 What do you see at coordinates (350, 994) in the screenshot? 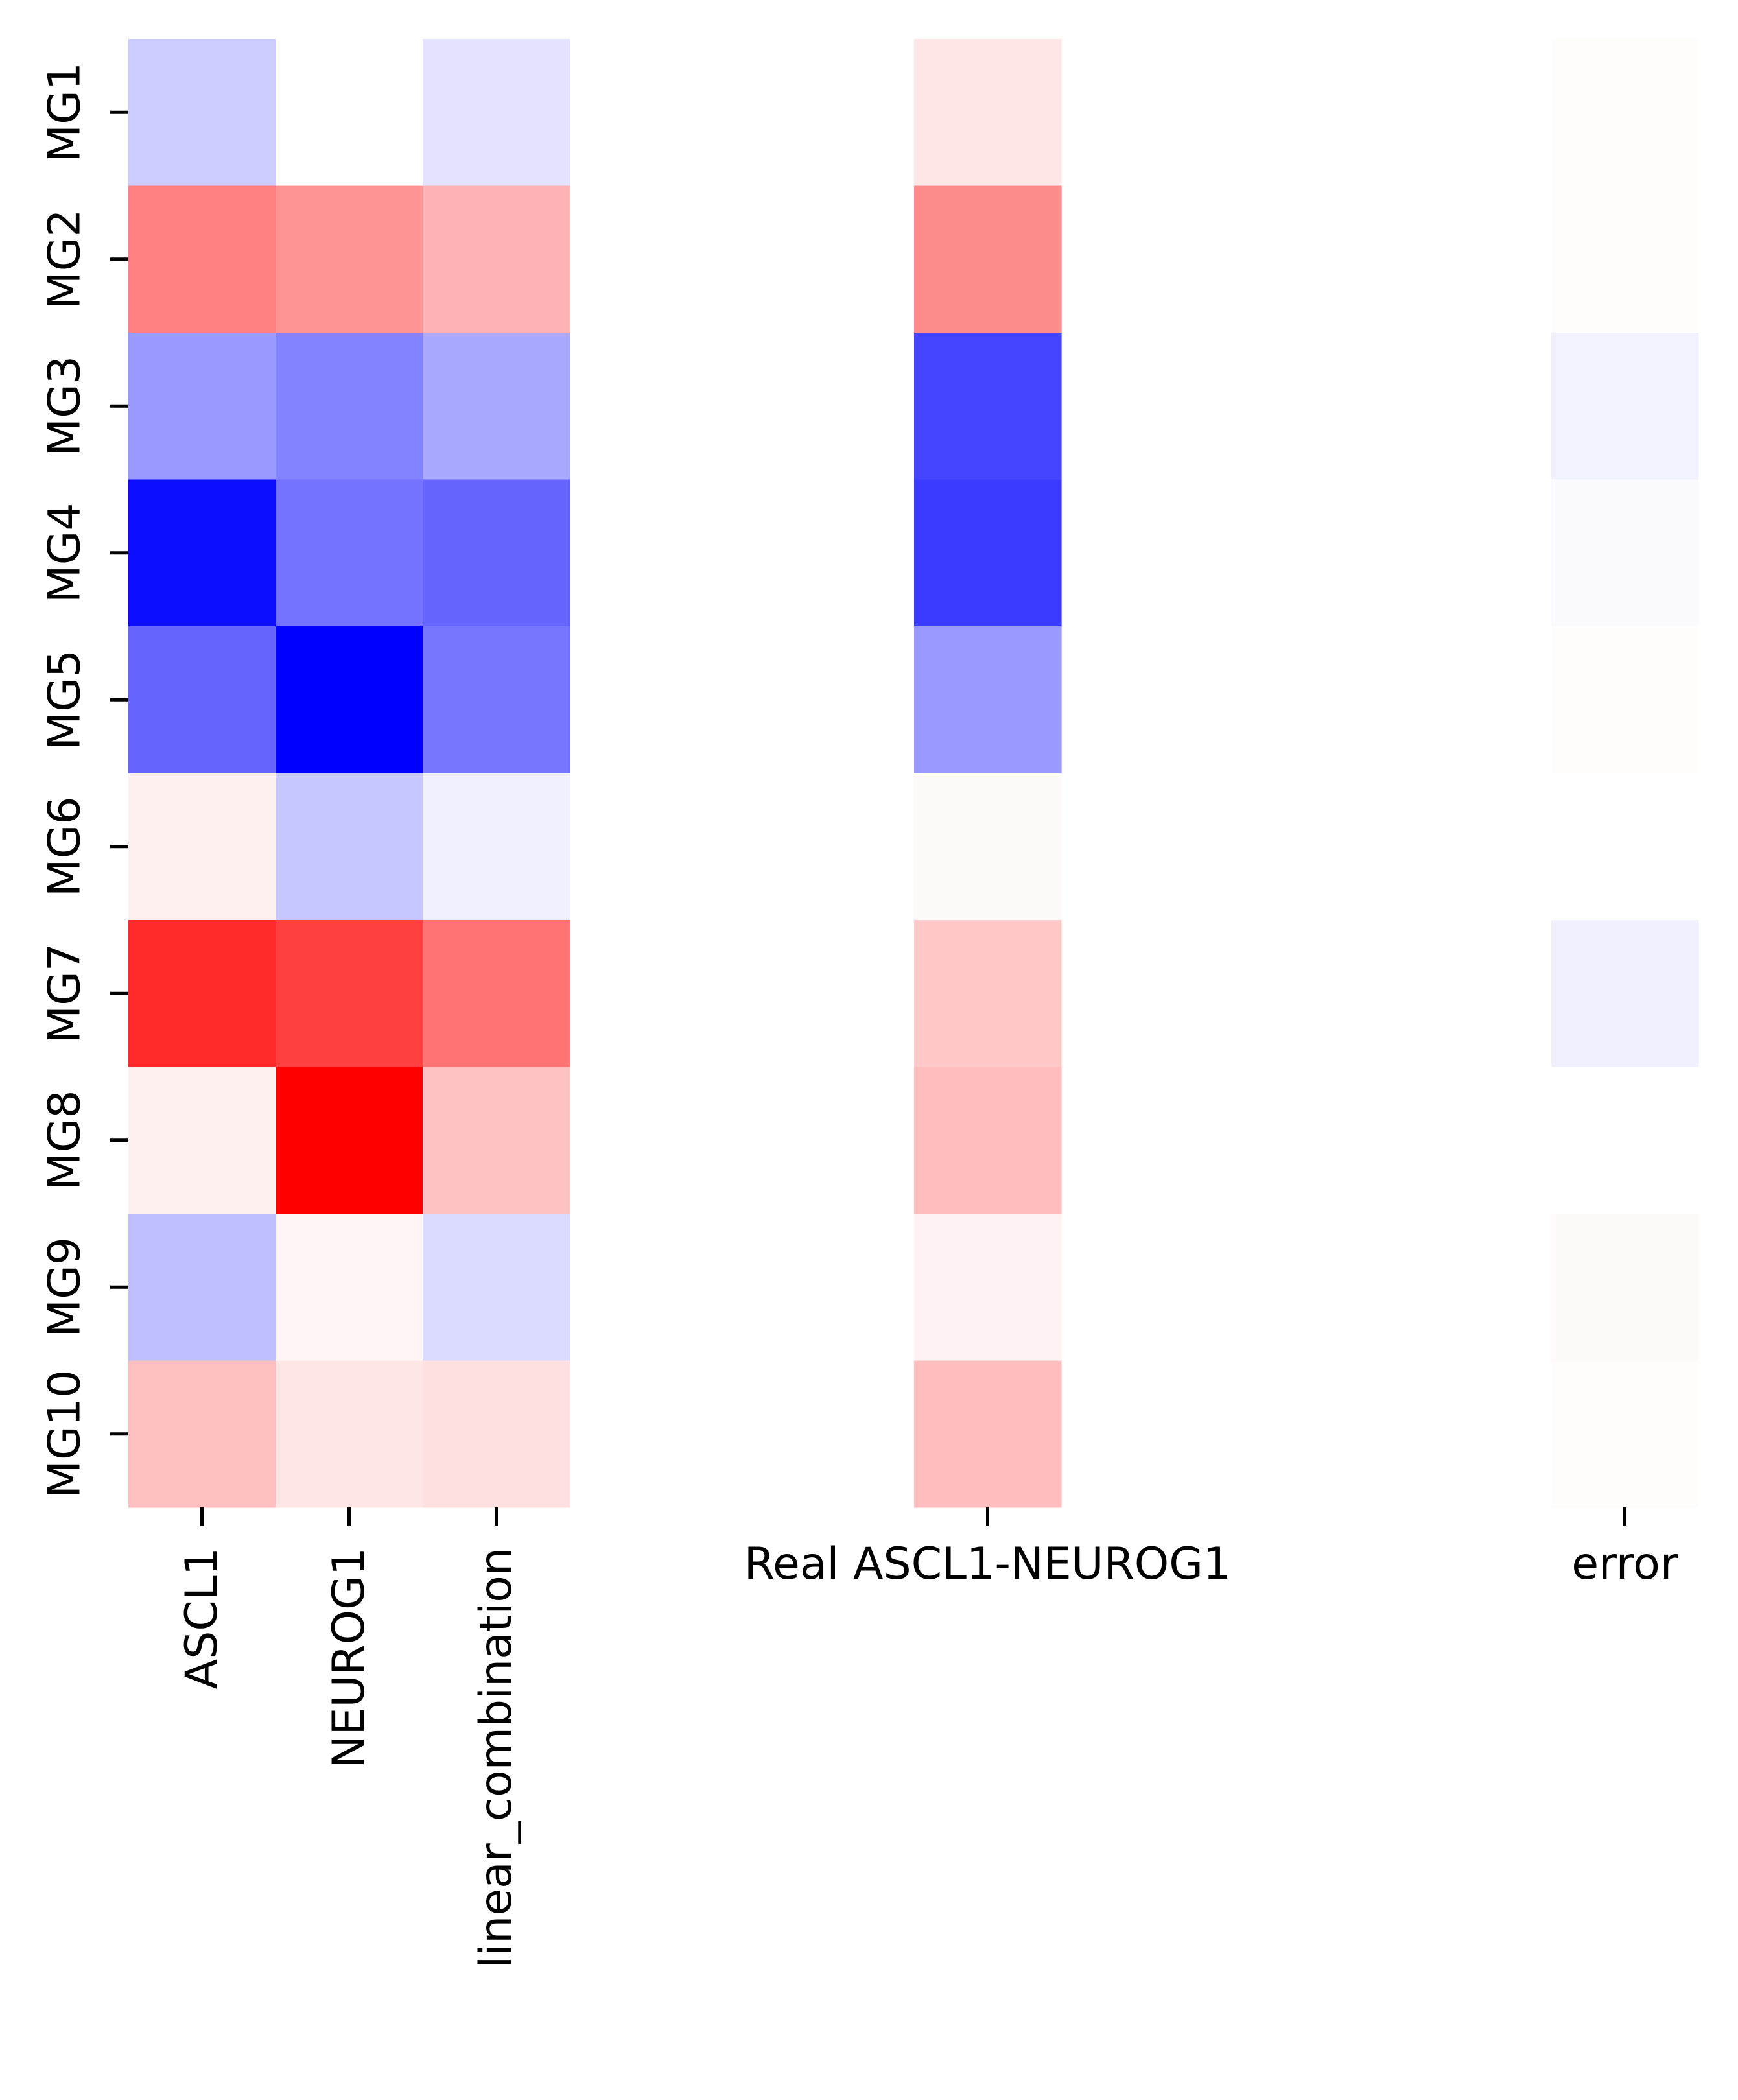
I see `heatmap-cell-mg7-neurog1` at bounding box center [350, 994].